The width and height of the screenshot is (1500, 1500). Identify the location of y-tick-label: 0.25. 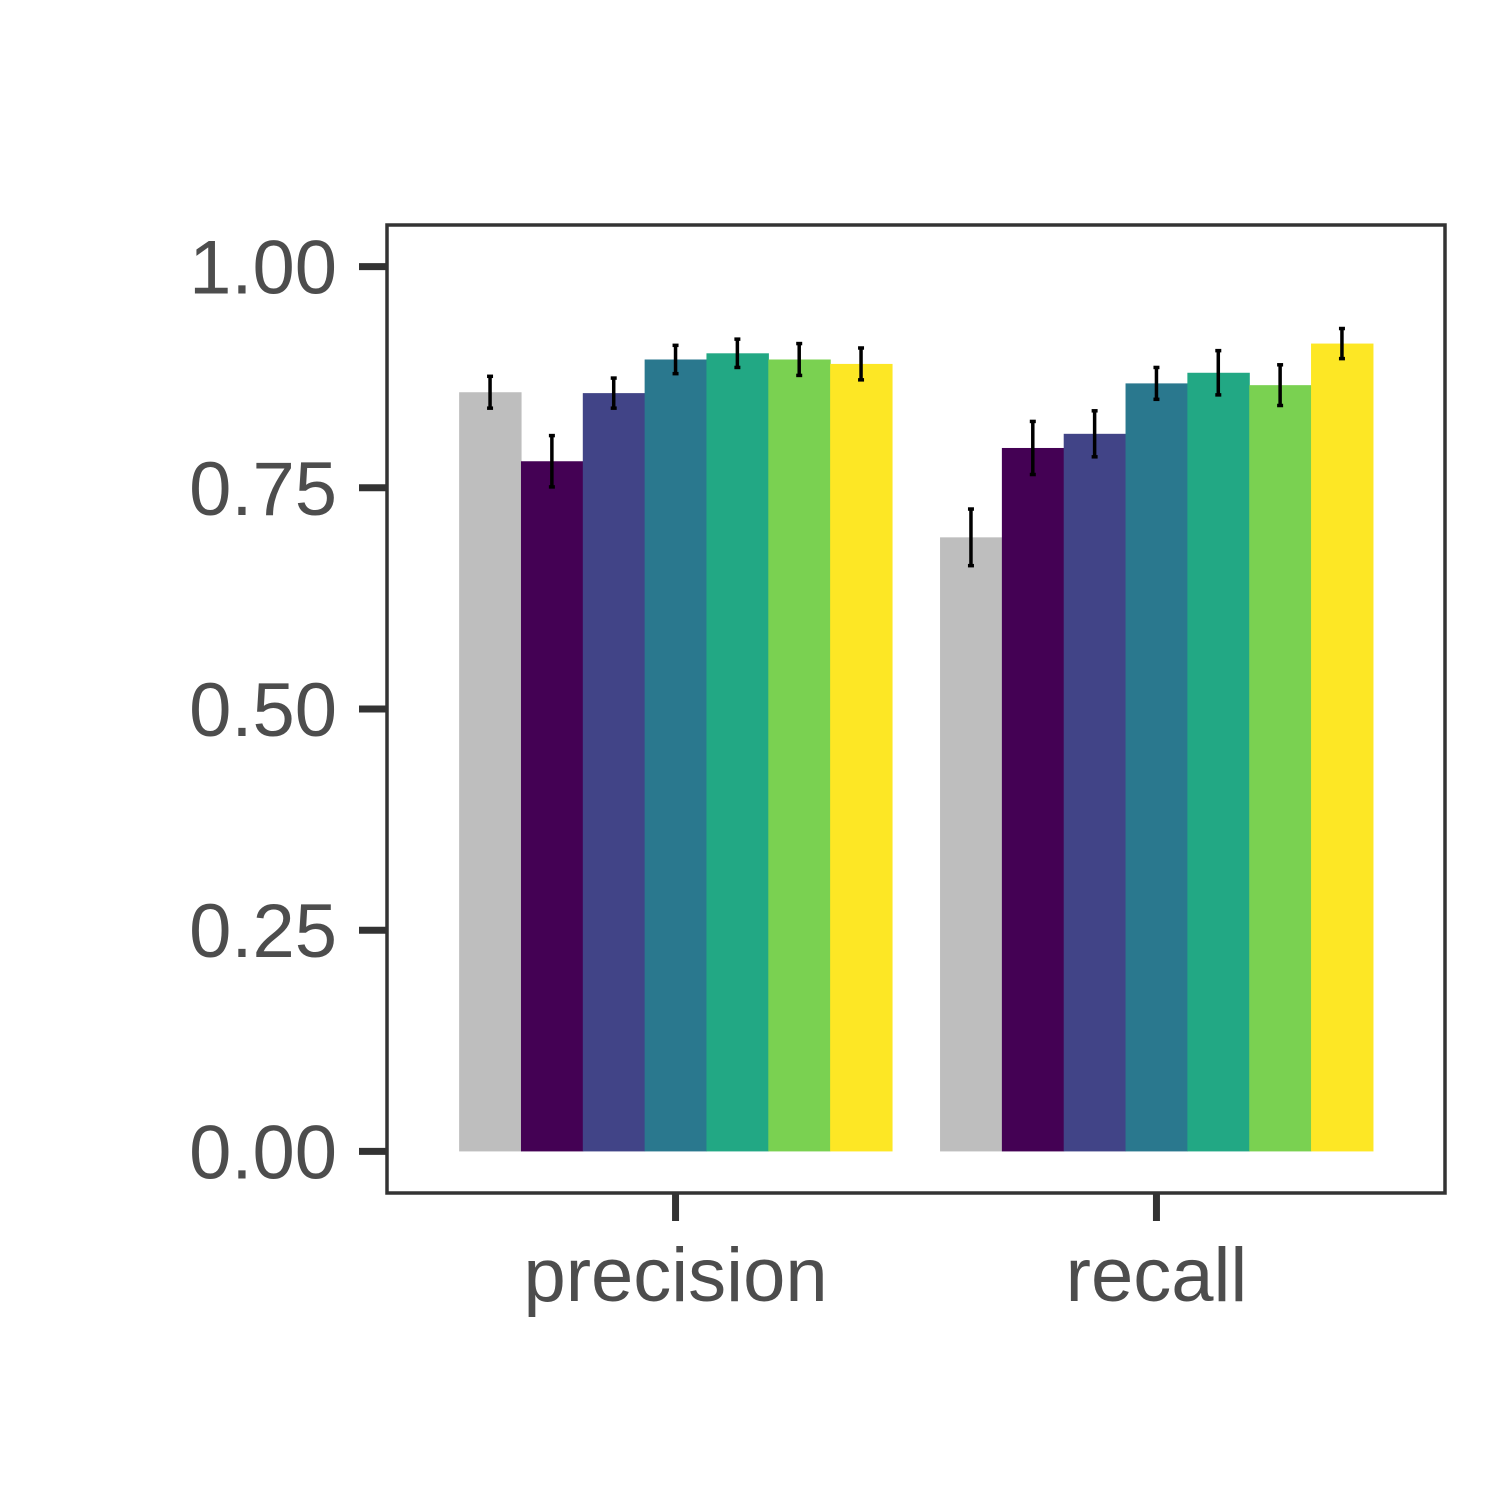
(263, 931).